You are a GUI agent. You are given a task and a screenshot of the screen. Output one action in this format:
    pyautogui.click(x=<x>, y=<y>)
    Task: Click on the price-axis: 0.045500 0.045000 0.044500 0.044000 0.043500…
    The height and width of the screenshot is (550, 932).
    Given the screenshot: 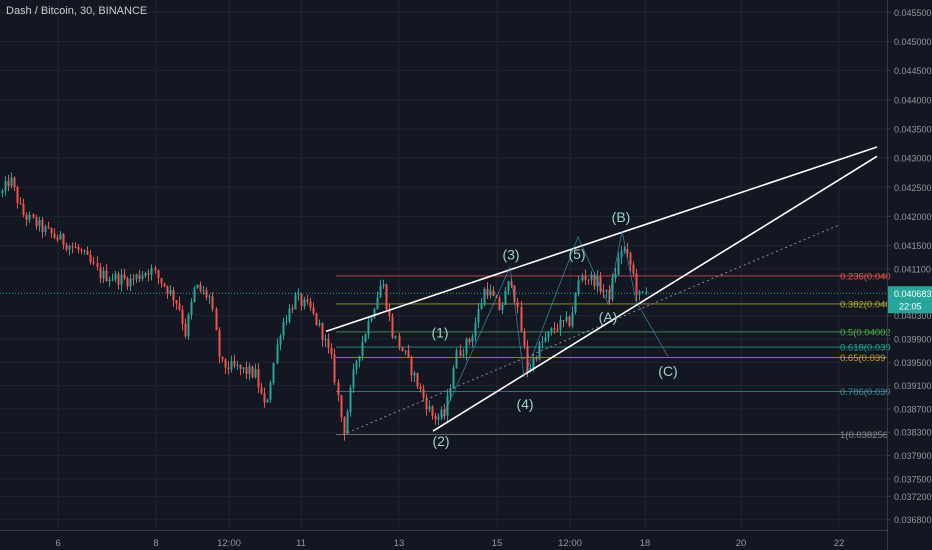 What is the action you would take?
    pyautogui.click(x=909, y=275)
    